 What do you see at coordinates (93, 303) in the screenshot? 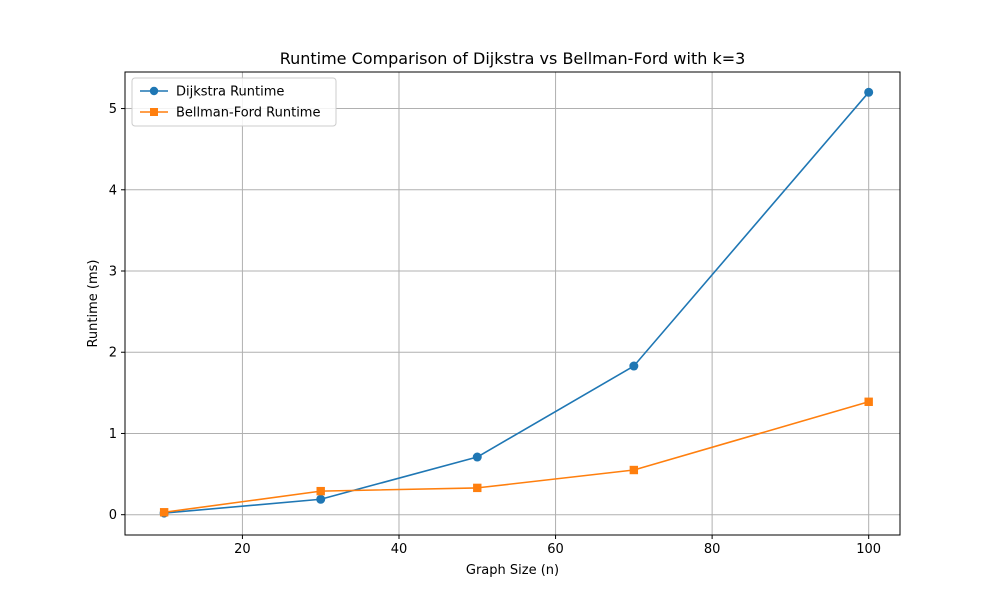
I see `y-axis-label: Runtime (ms)` at bounding box center [93, 303].